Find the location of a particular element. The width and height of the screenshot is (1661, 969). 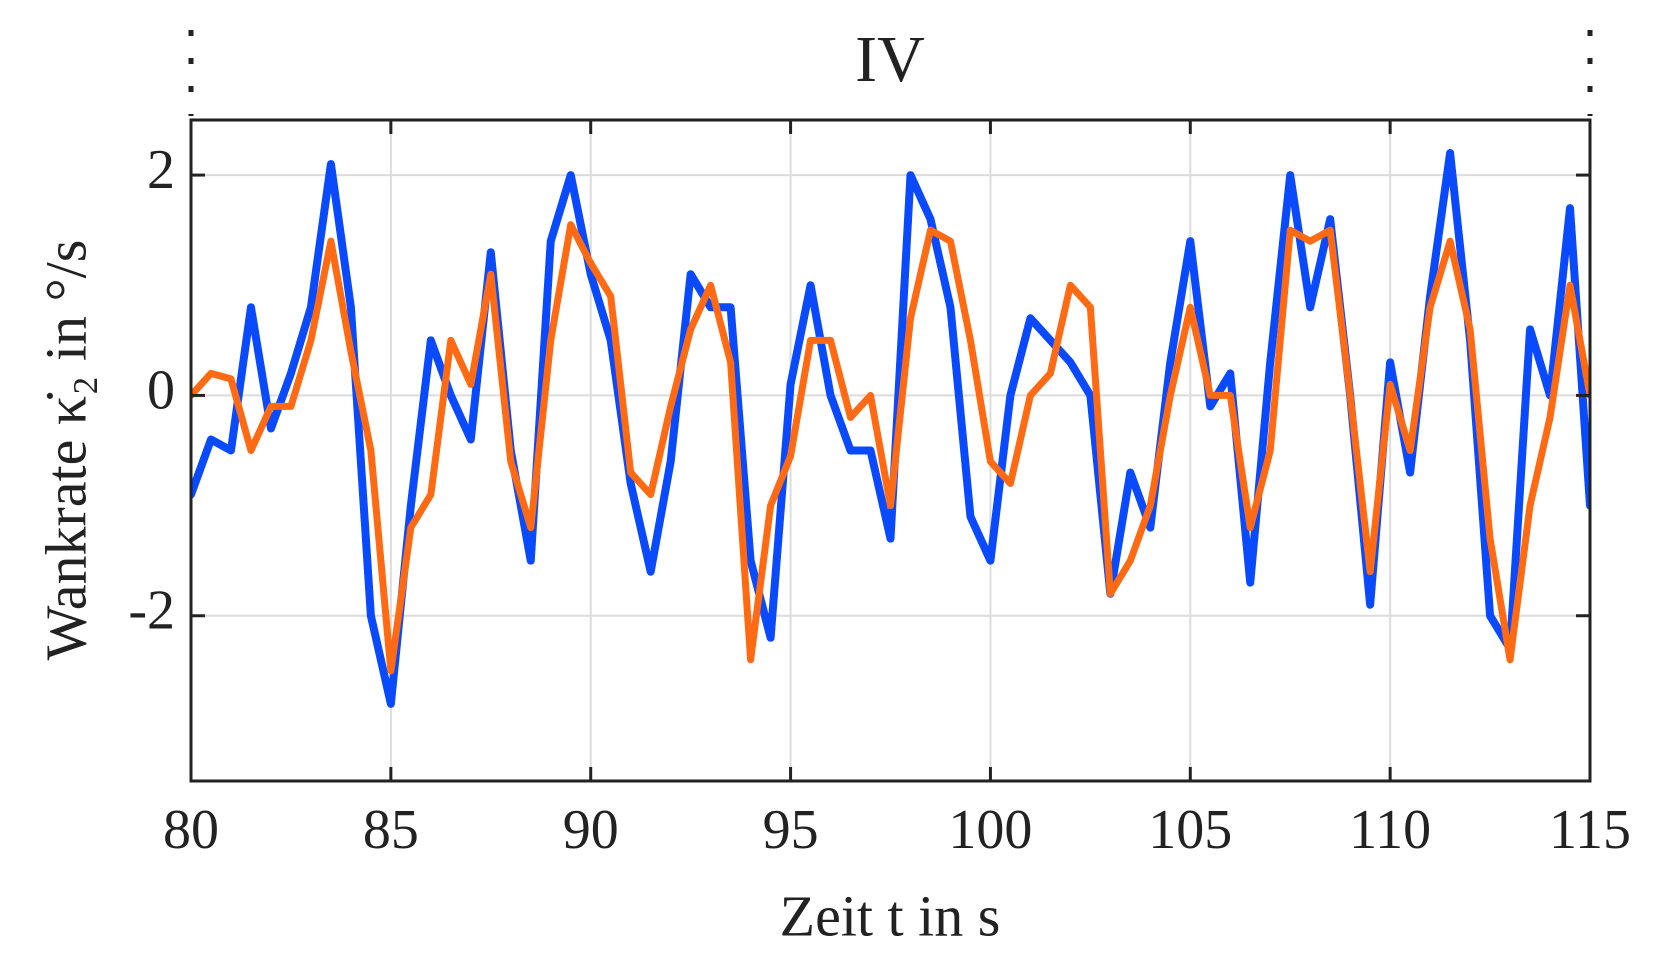

y-tick-label: -2 is located at coordinates (151, 611).